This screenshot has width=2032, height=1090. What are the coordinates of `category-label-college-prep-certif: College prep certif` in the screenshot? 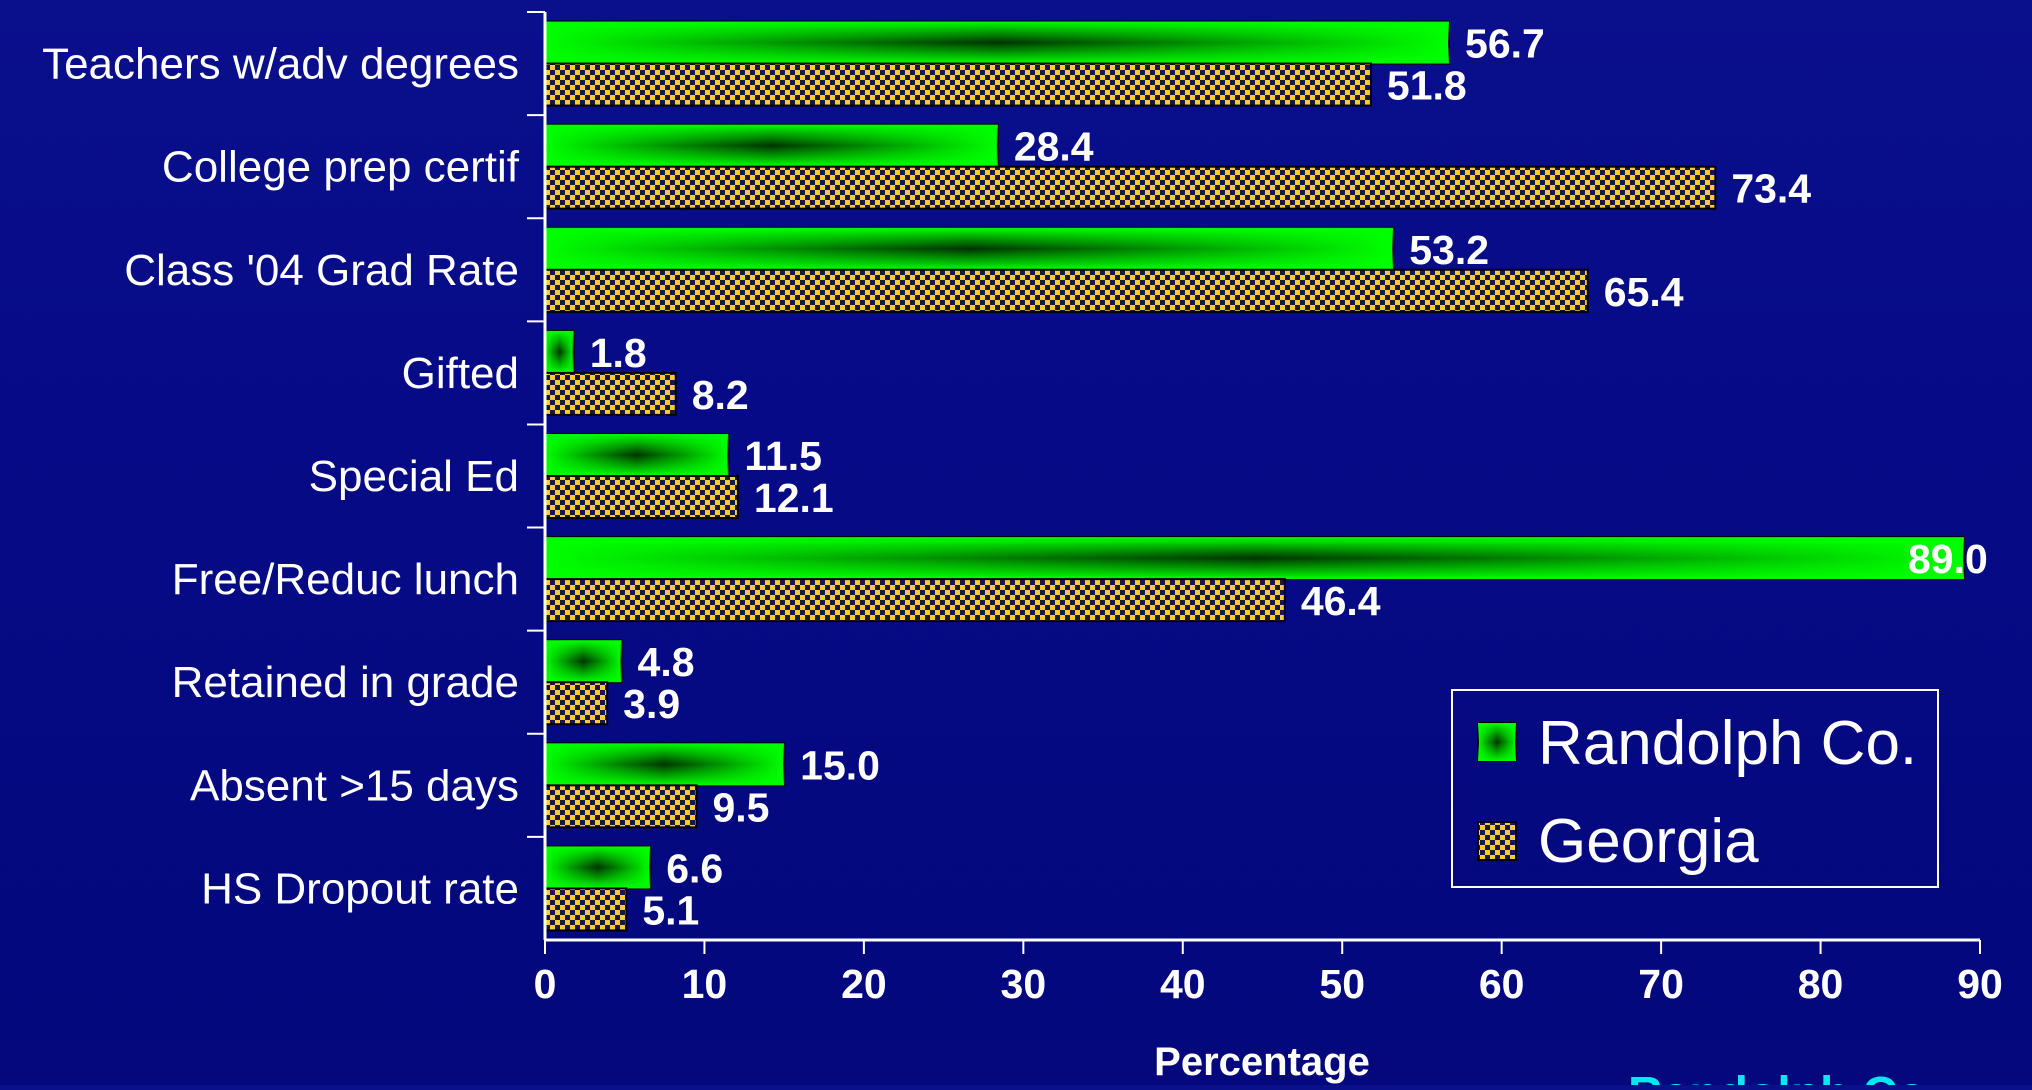 It's located at (341, 167).